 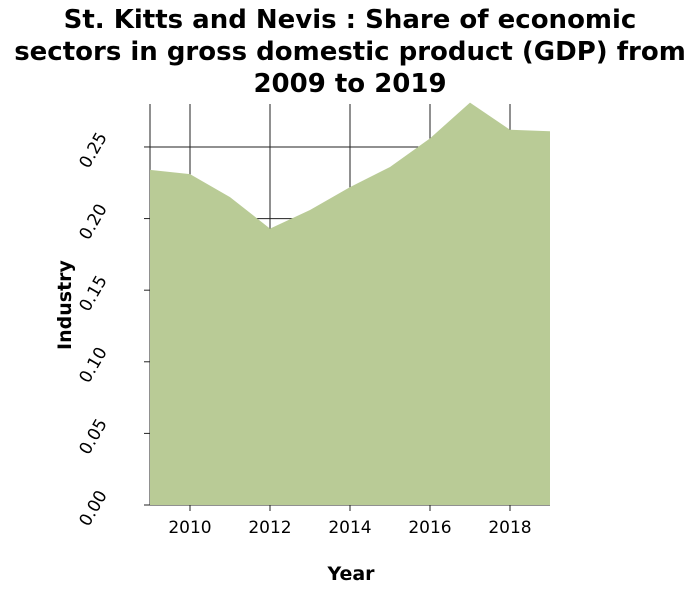 I want to click on y-tick-label: 0.20, so click(x=94, y=222).